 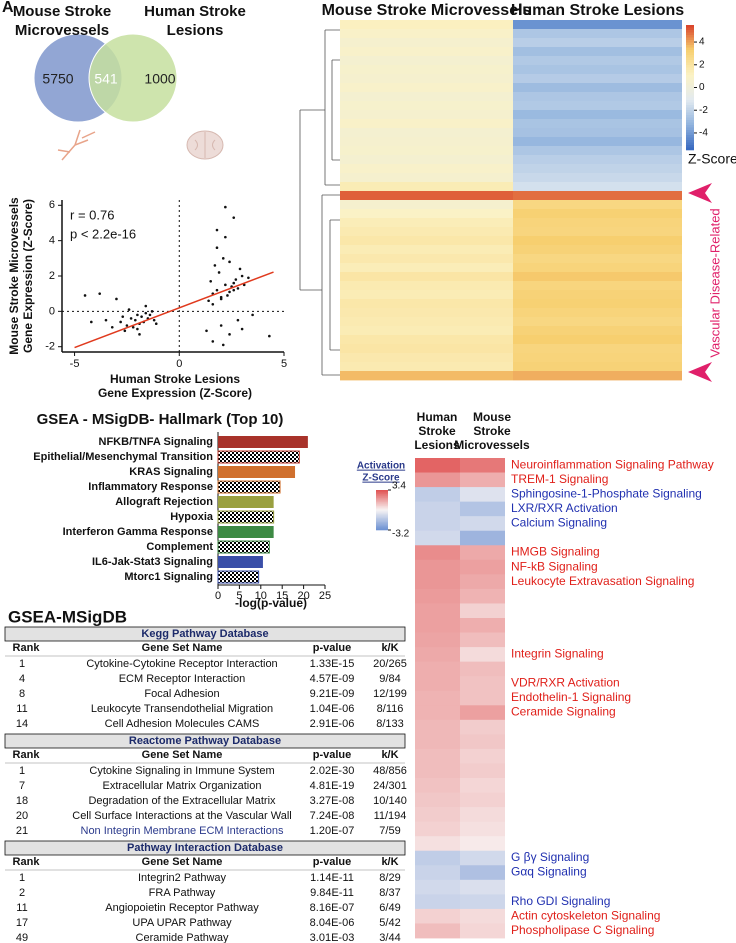 What do you see at coordinates (390, 724) in the screenshot?
I see `table-cell: 8/133` at bounding box center [390, 724].